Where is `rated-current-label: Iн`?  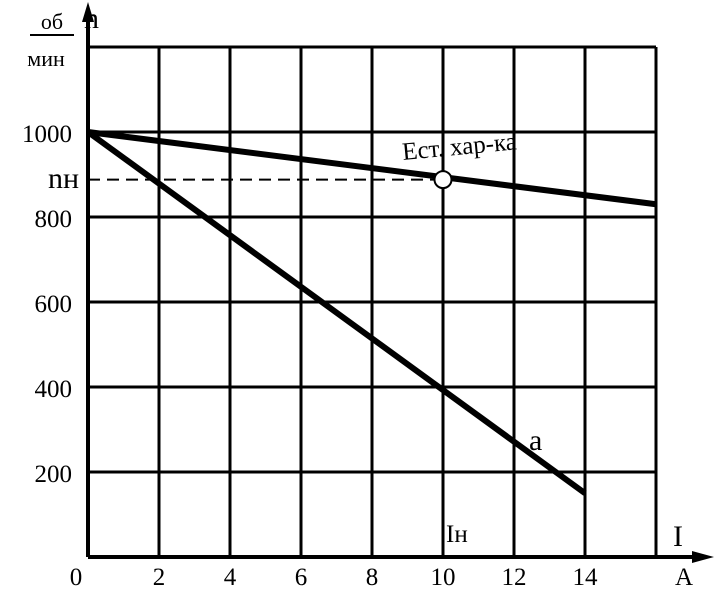 rated-current-label: Iн is located at coordinates (457, 534).